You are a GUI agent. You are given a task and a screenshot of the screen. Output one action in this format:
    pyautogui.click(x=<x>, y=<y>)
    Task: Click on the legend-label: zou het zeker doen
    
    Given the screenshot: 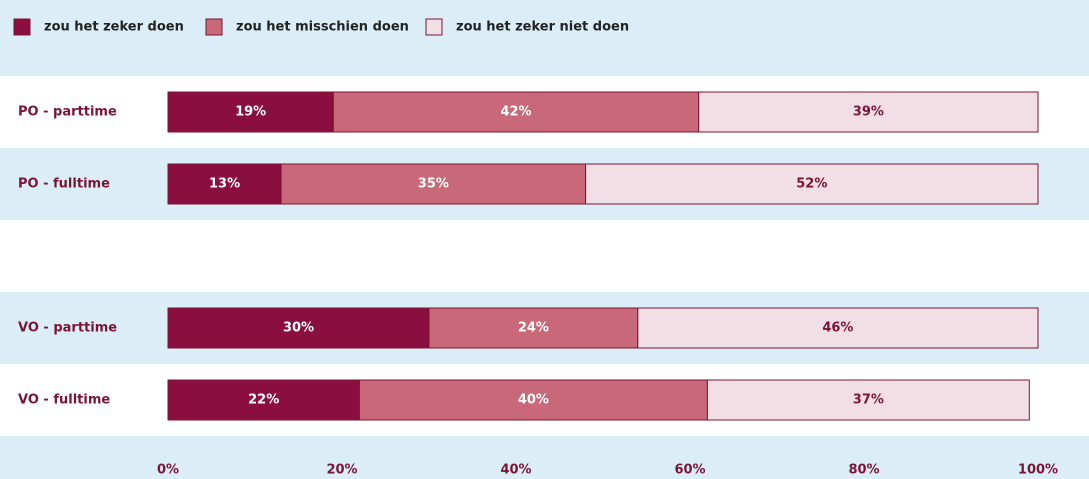 What is the action you would take?
    pyautogui.click(x=114, y=27)
    